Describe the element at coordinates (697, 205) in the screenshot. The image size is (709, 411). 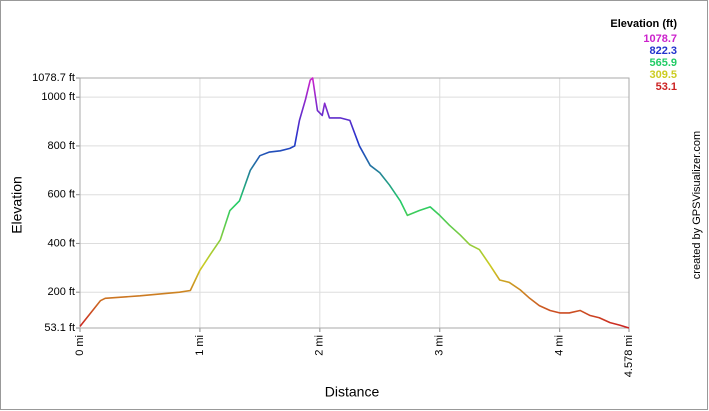
I see `credit: created by GPSVisualizer.com` at that location.